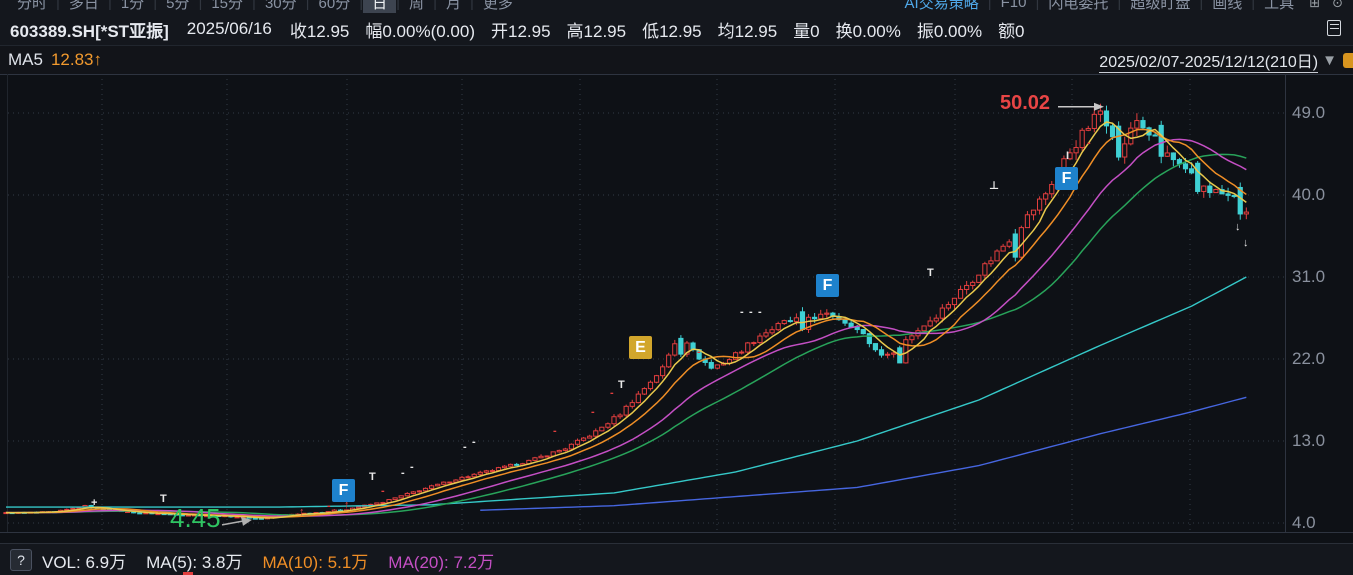  I want to click on tab-1分: 1分, so click(132, 6).